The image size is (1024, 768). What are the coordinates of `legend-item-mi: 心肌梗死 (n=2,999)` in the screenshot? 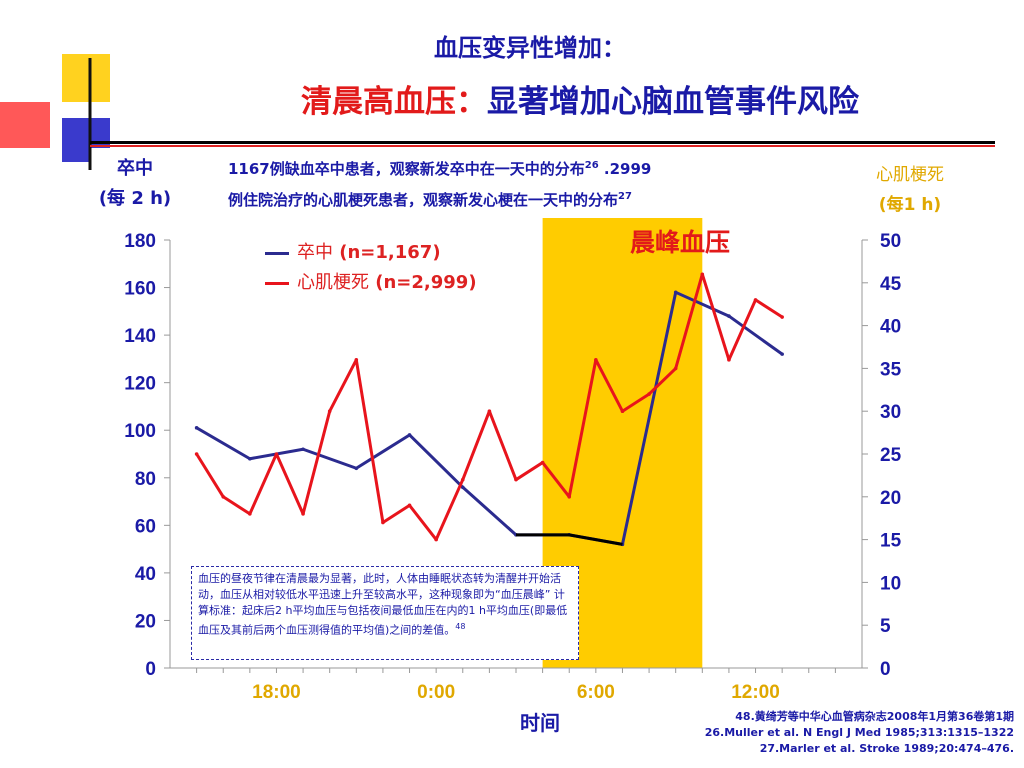 It's located at (371, 281).